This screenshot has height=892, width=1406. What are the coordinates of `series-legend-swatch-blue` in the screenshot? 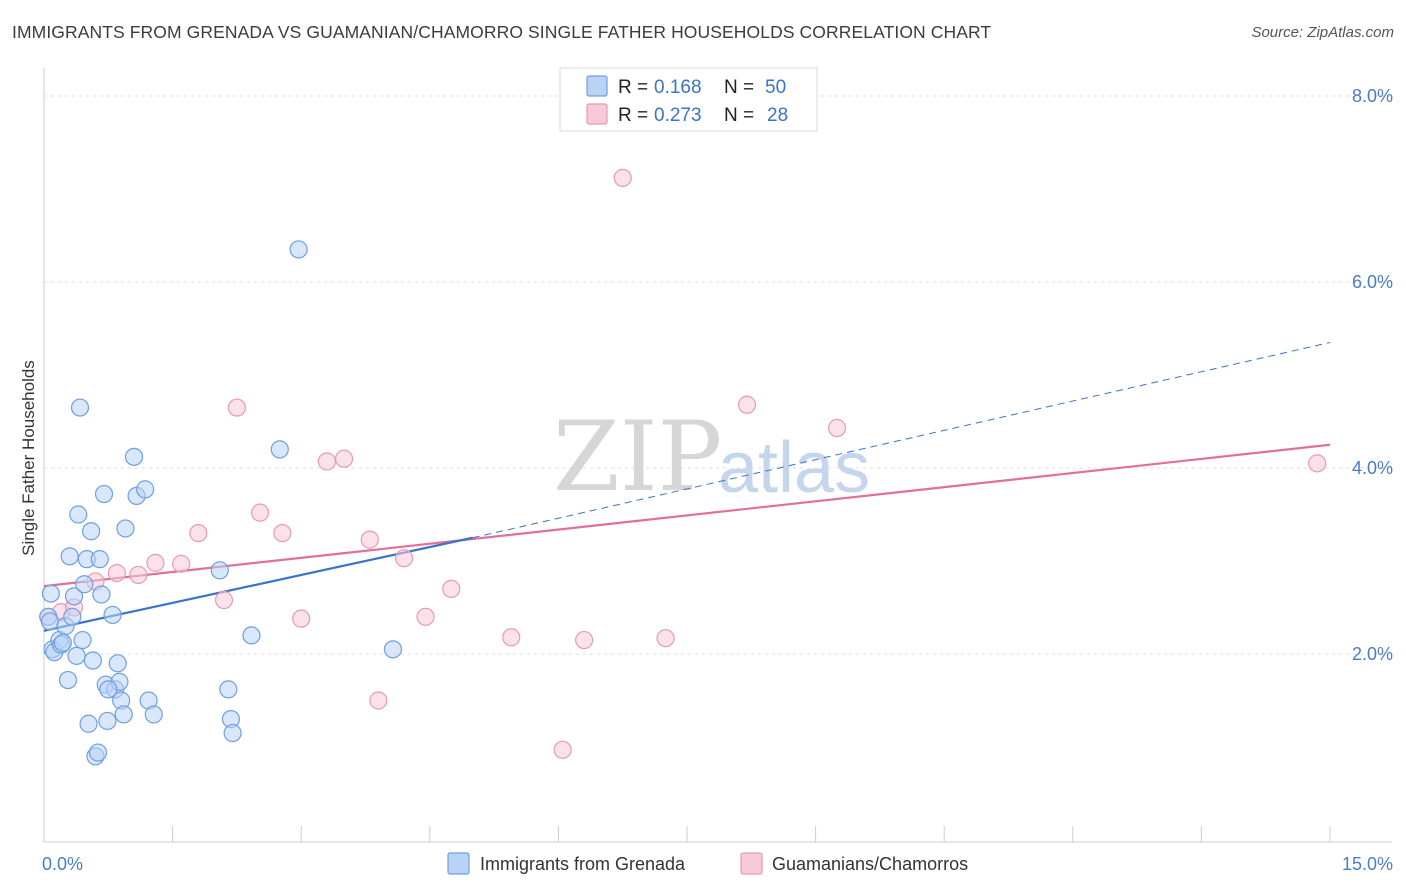 It's located at (458, 863).